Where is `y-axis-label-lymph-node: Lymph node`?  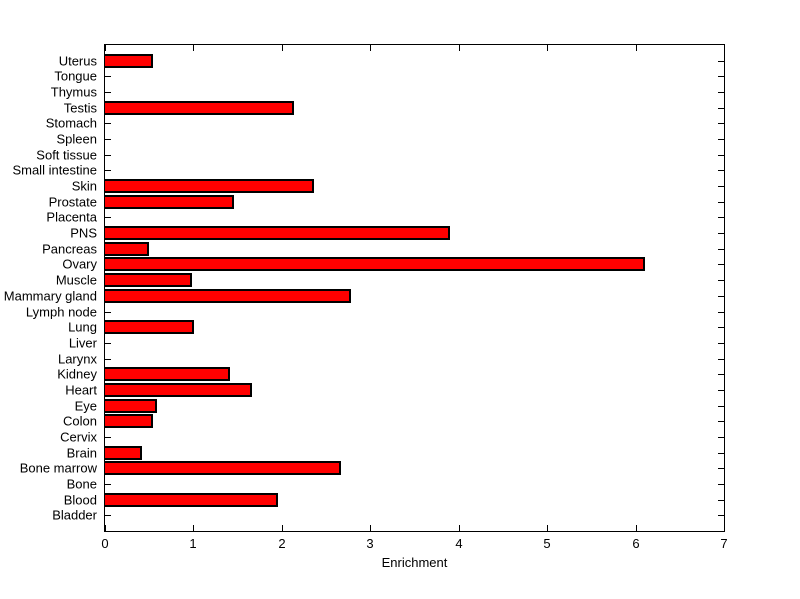 y-axis-label-lymph-node: Lymph node is located at coordinates (61, 312).